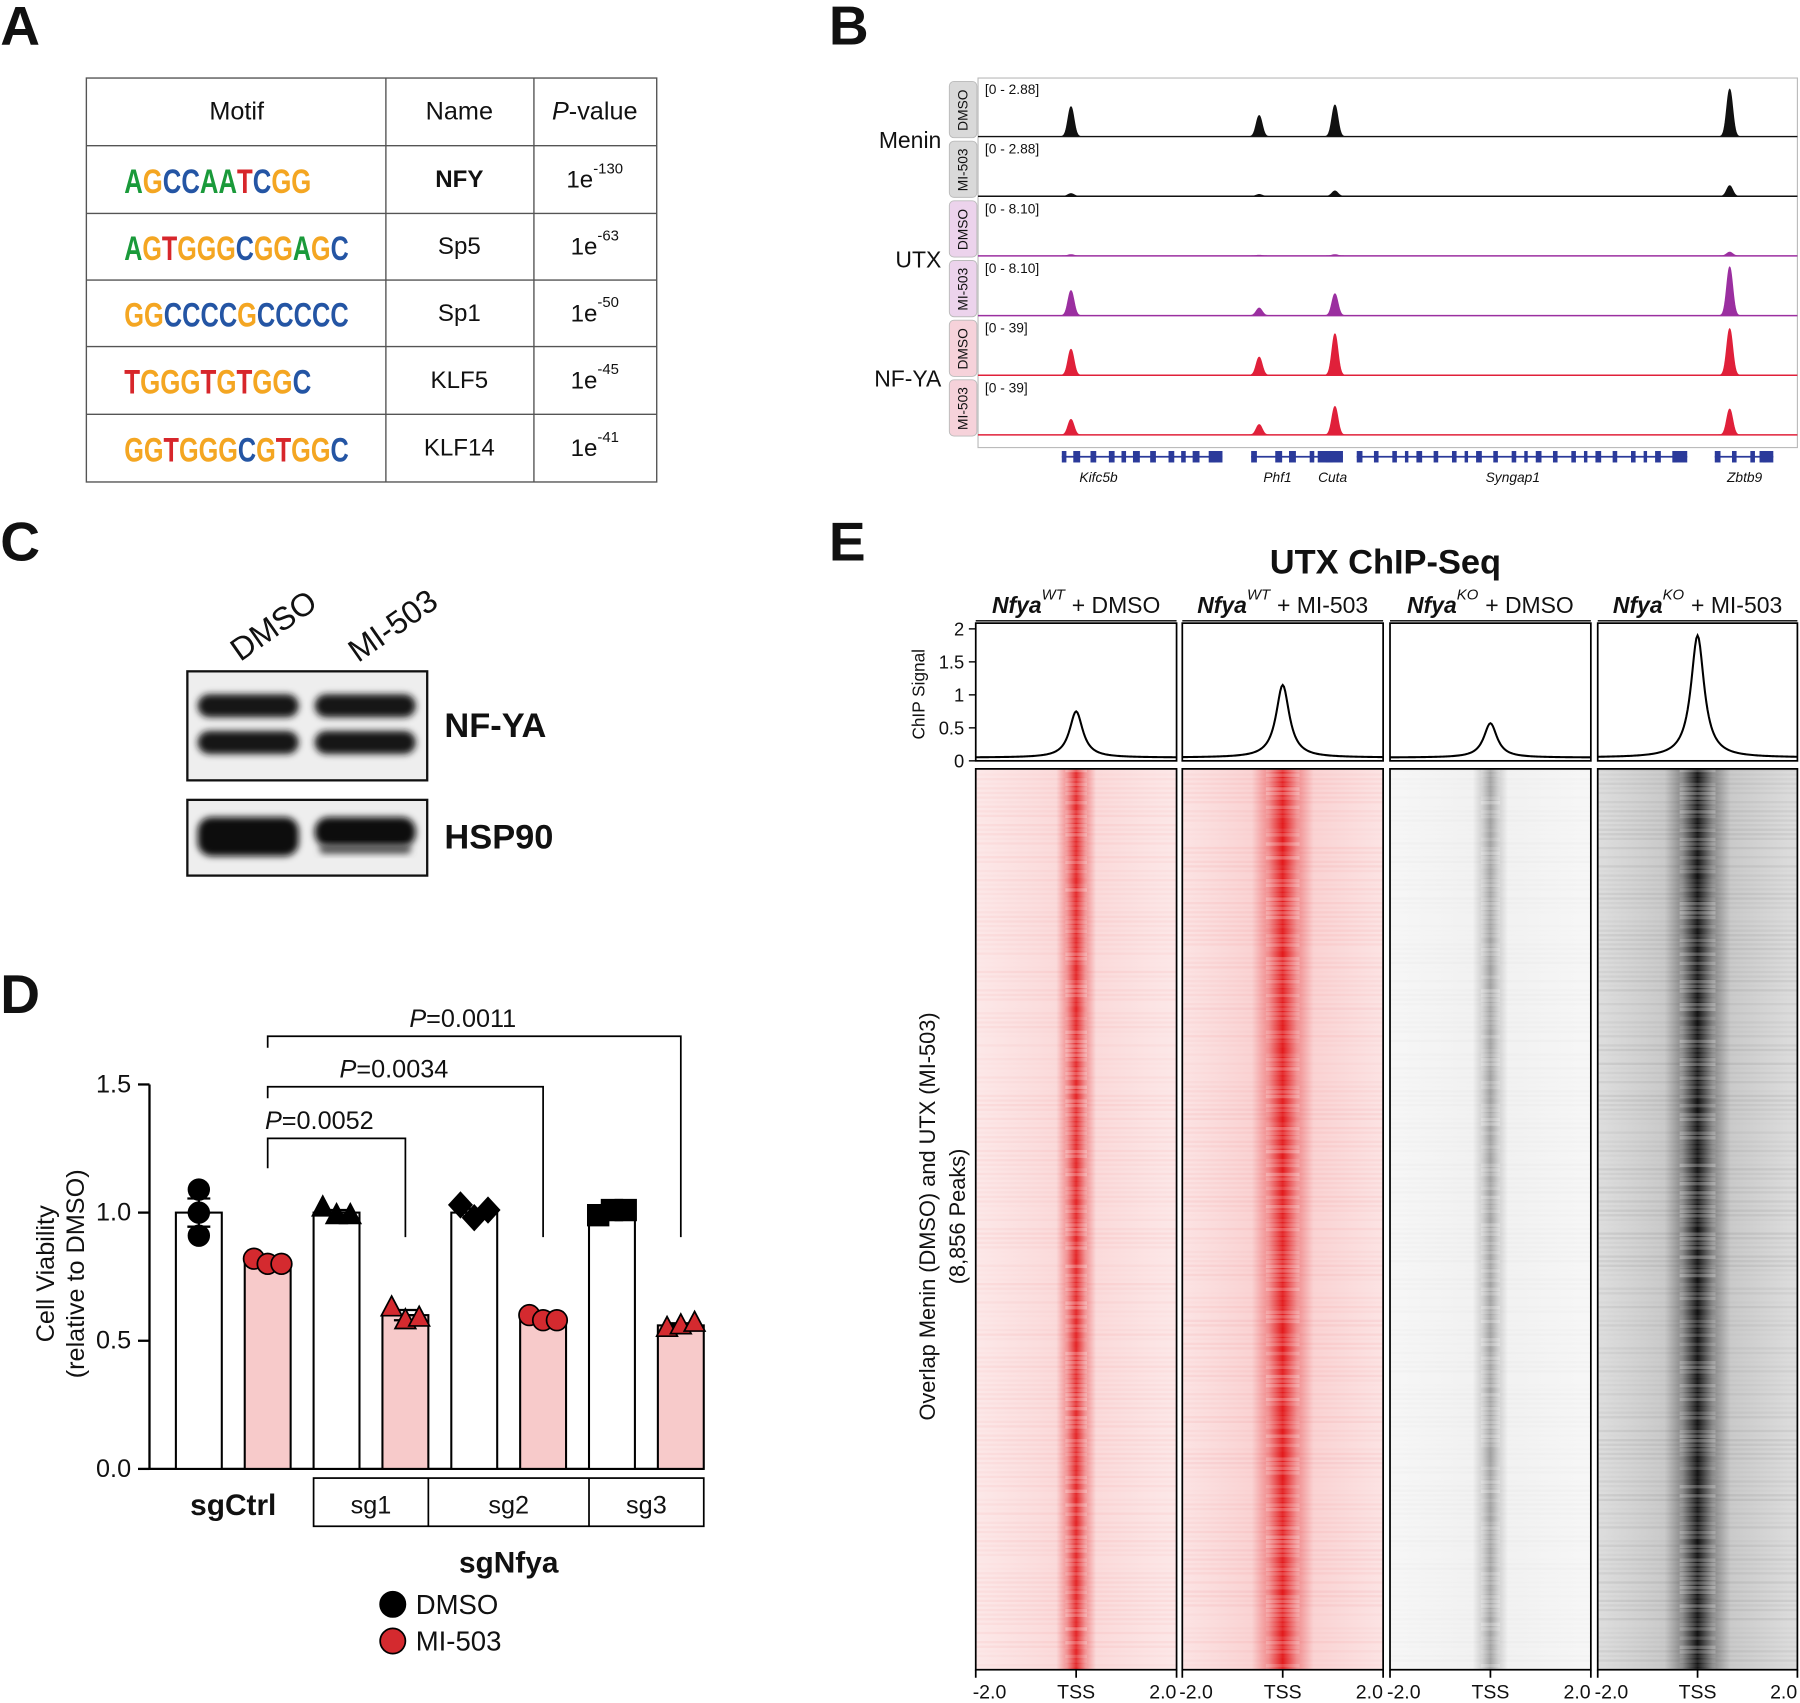 Image resolution: width=1800 pixels, height=1703 pixels. What do you see at coordinates (457, 1604) in the screenshot?
I see `legend-label: DMSO` at bounding box center [457, 1604].